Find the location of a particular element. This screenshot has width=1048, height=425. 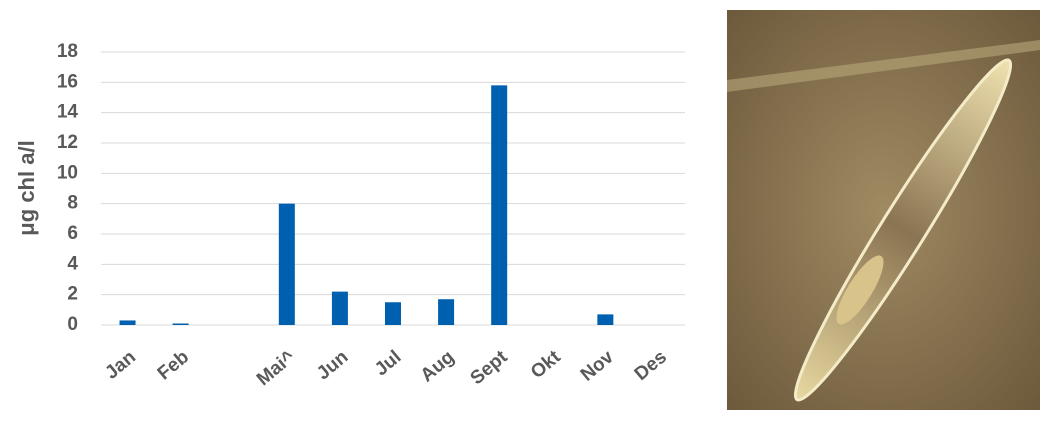

x-tick-label: Jun is located at coordinates (332, 366).